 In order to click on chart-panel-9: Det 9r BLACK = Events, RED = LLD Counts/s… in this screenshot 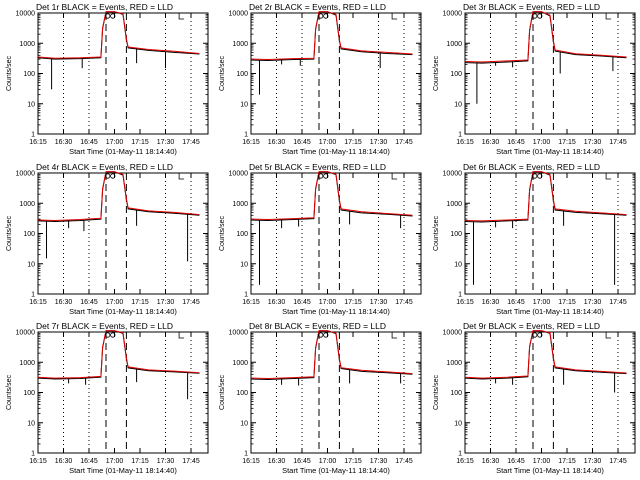, I will do `click(534, 398)`.